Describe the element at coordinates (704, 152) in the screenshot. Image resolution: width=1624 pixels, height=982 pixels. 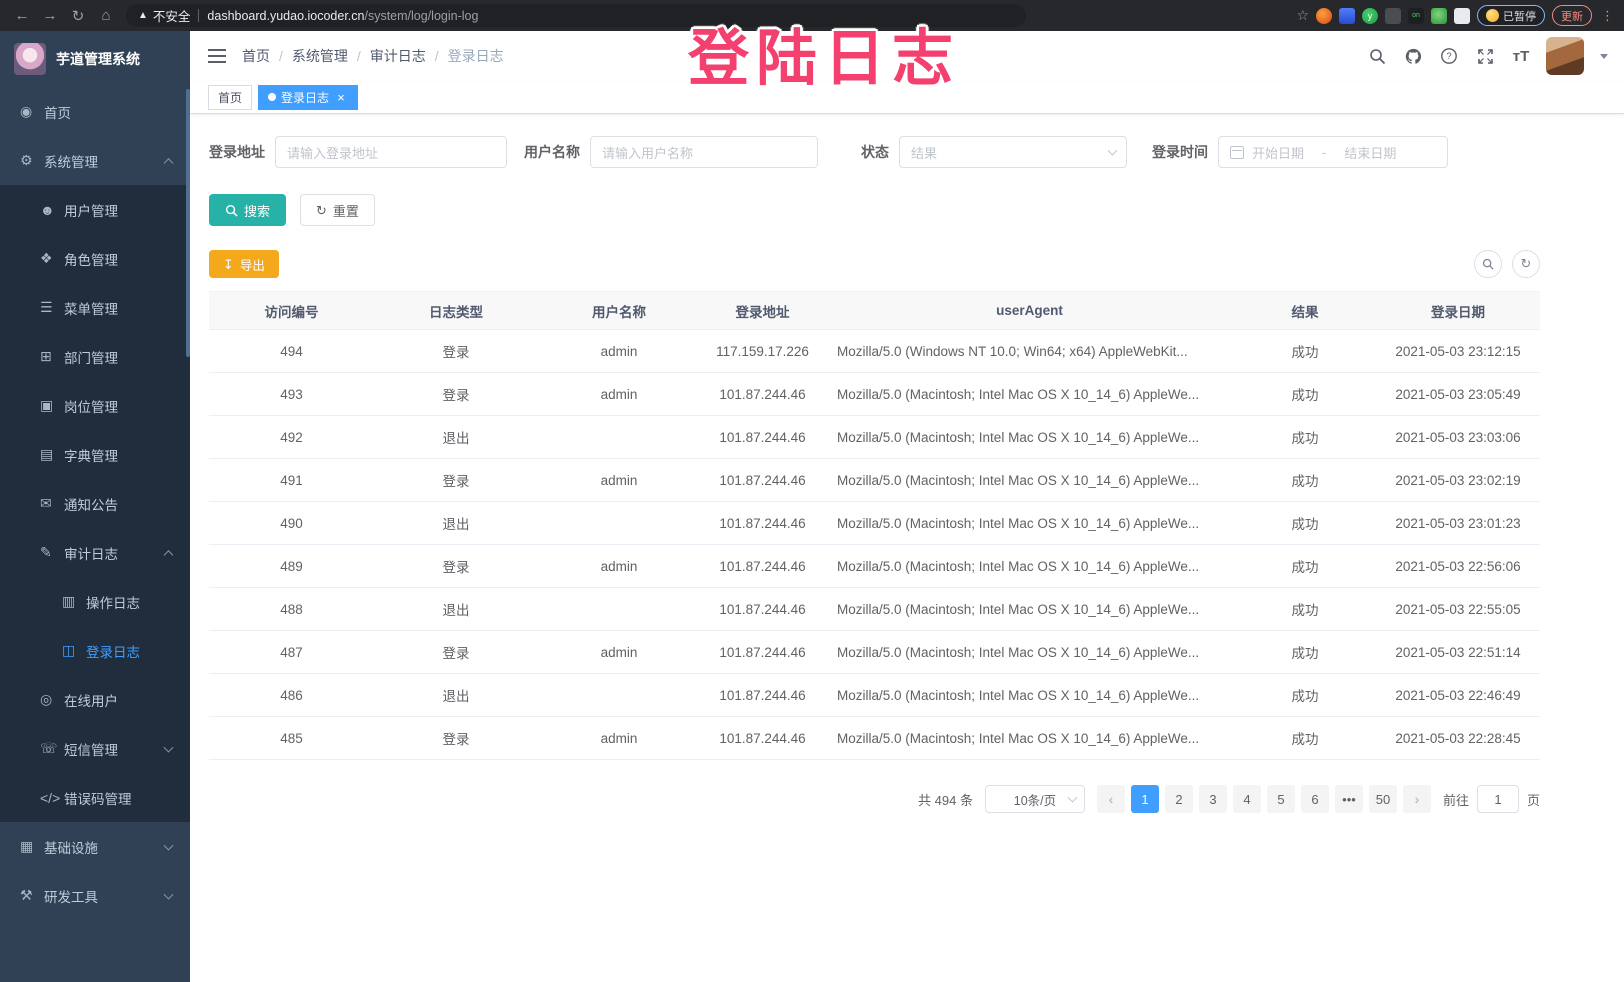
I see `username-input: 请输入用户名称` at that location.